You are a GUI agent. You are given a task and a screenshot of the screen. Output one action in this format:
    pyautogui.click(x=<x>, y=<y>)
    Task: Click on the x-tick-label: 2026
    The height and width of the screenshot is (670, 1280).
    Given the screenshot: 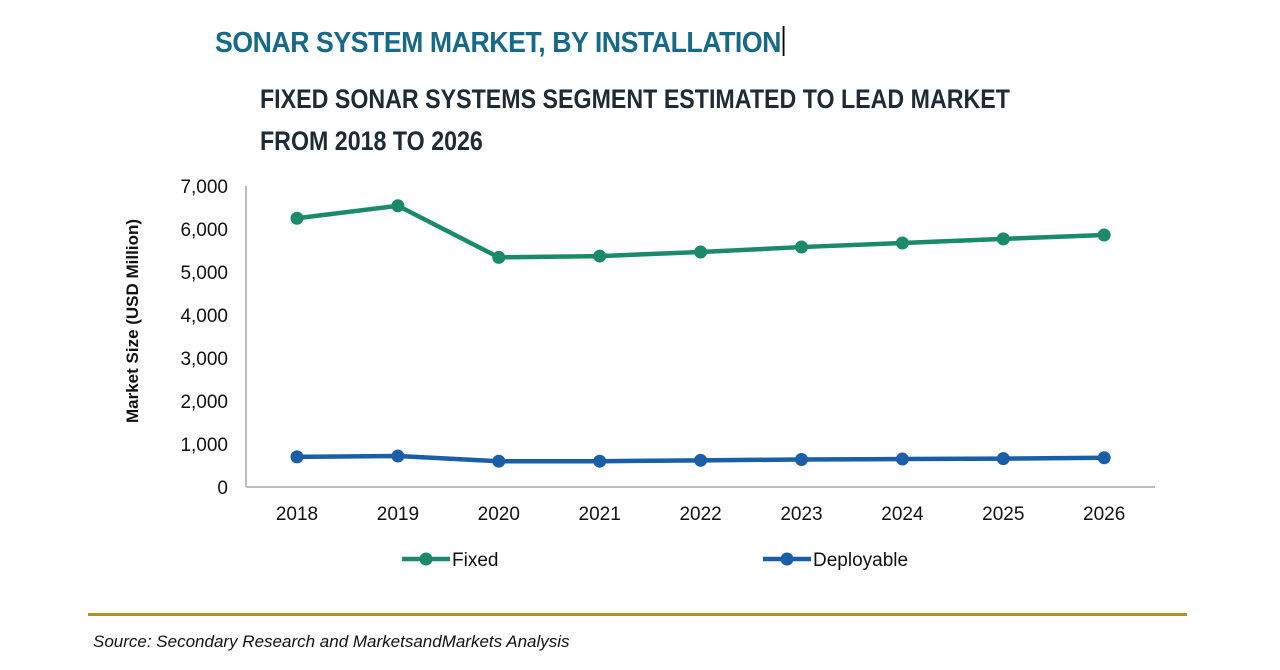 What is the action you would take?
    pyautogui.click(x=1104, y=514)
    